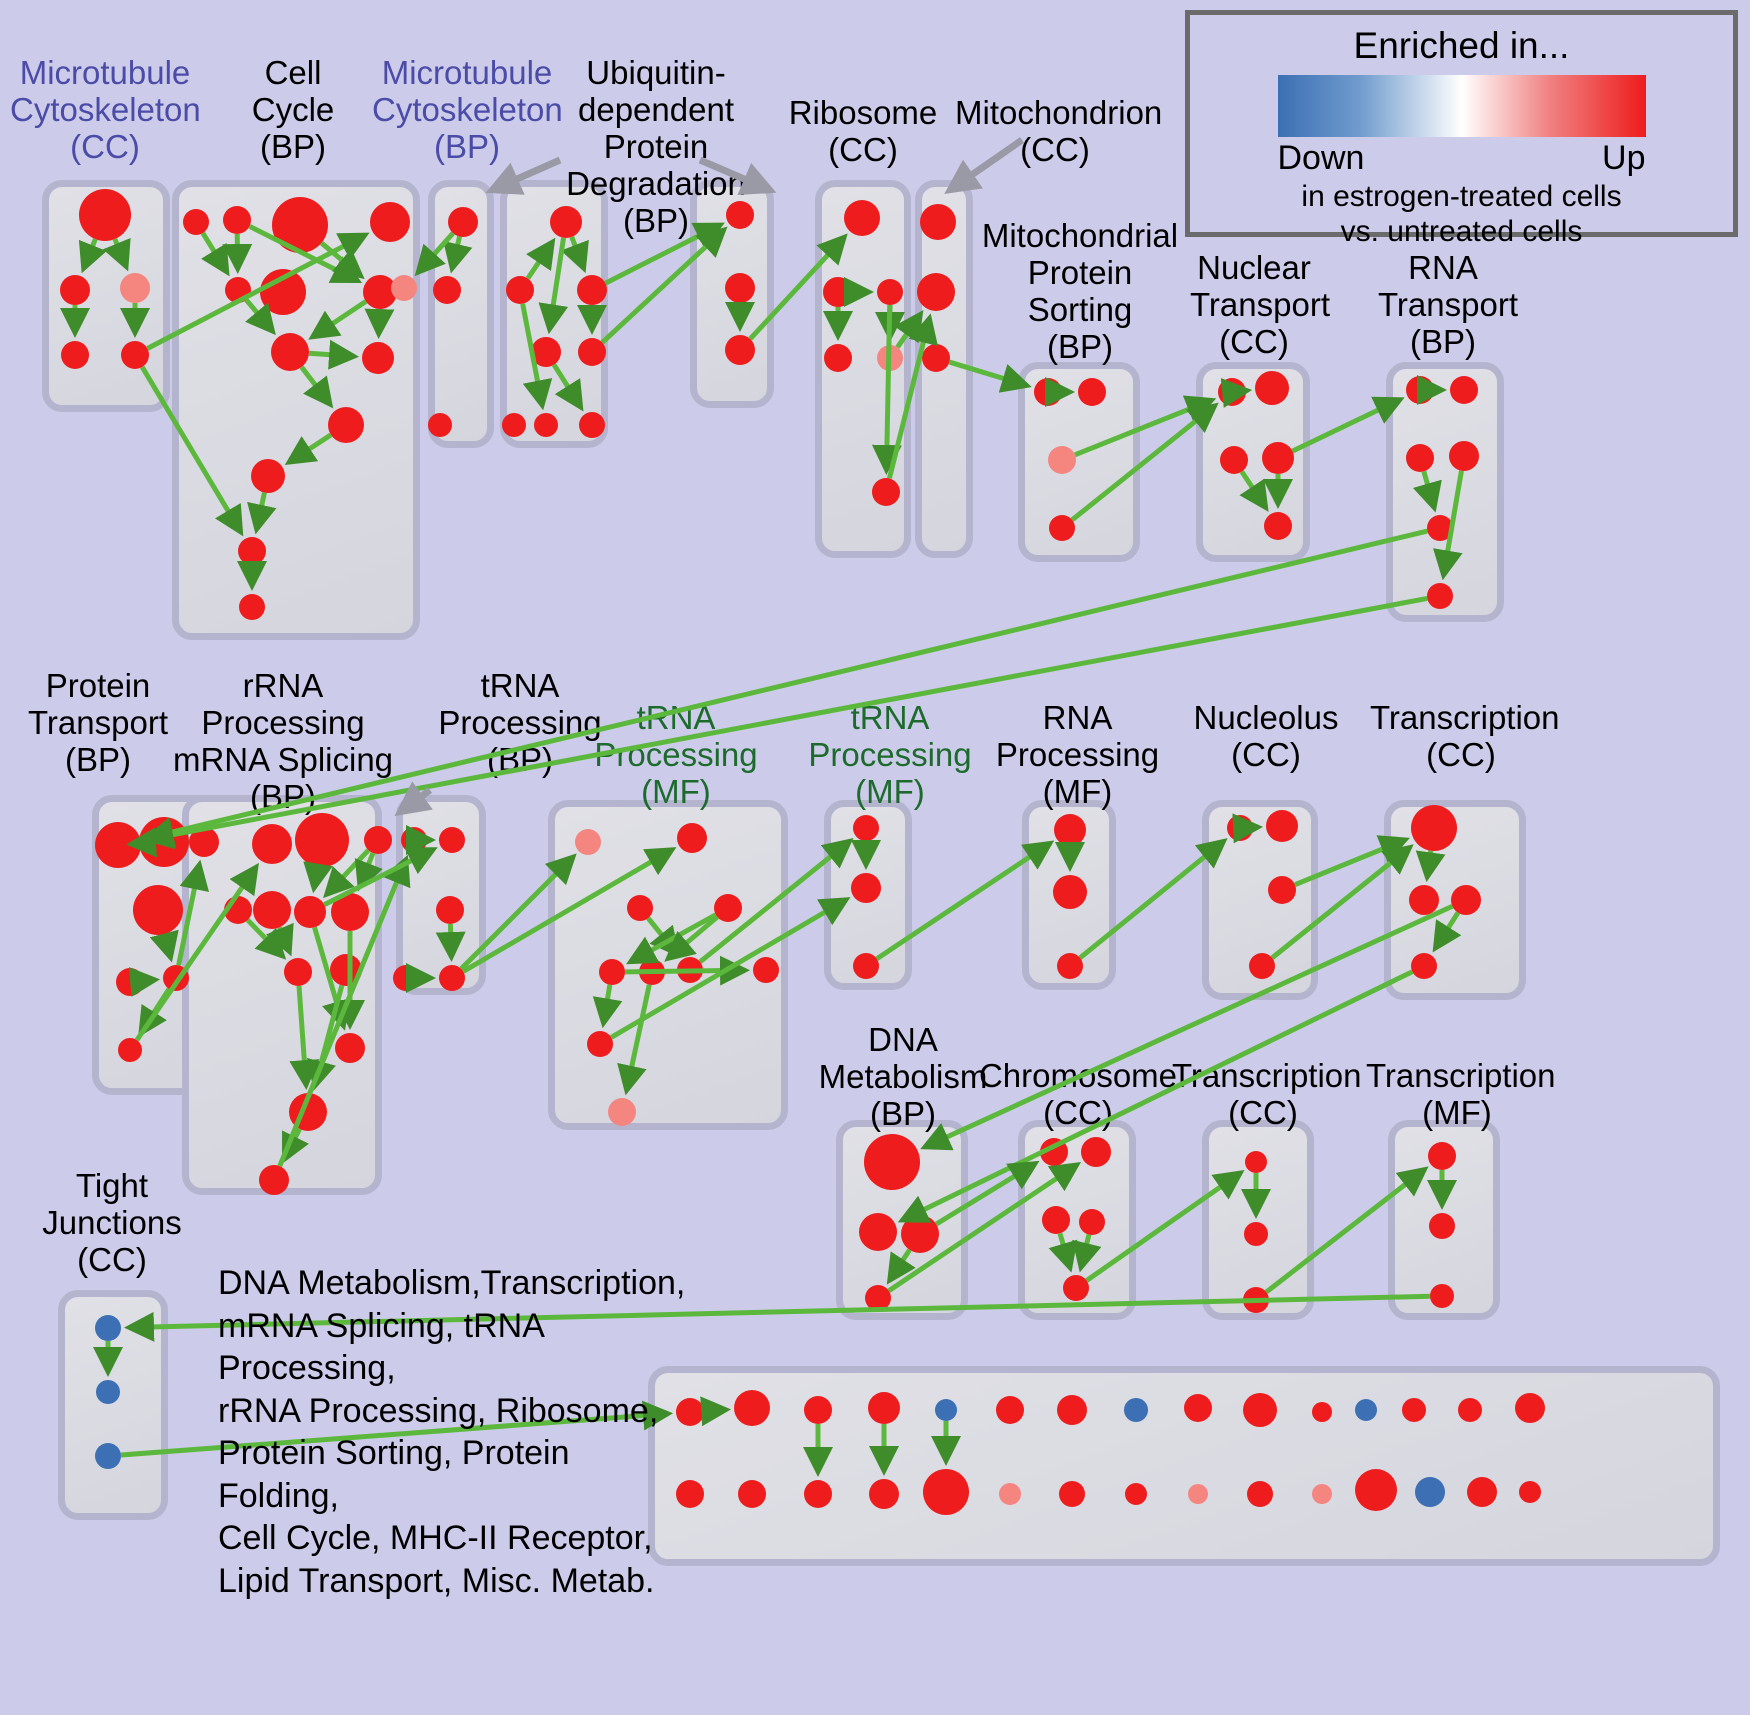  What do you see at coordinates (283, 741) in the screenshot?
I see `label-rrna-processing-mrna-splicing-bp: rRNA Processing mRNA Splicing (BP)` at bounding box center [283, 741].